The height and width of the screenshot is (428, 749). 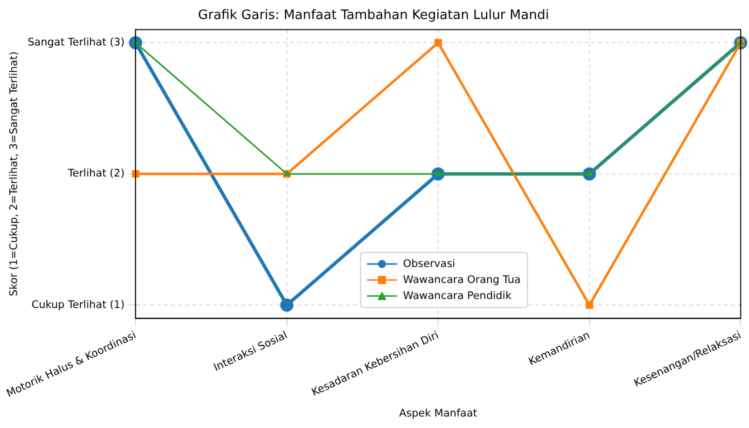 I want to click on y-tick-label: Terlihat (2), so click(x=95, y=174).